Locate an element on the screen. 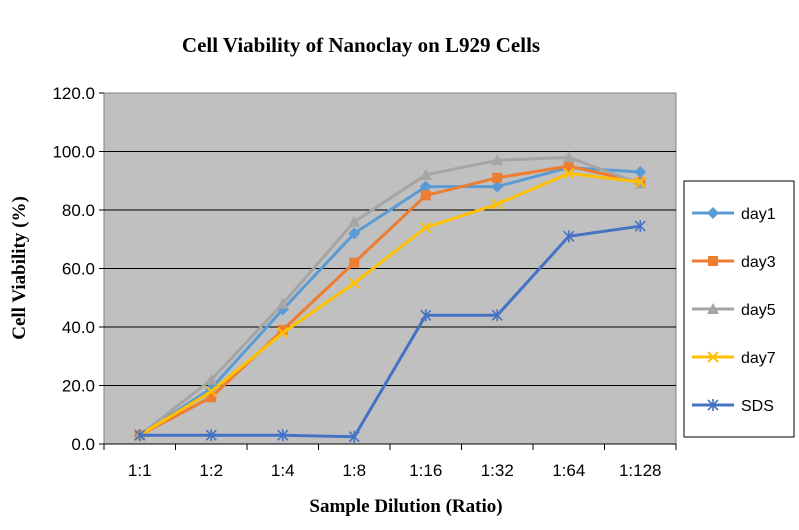 This screenshot has width=799, height=530. x-axis-title: Sample Dilution (Ratio) is located at coordinates (405, 506).